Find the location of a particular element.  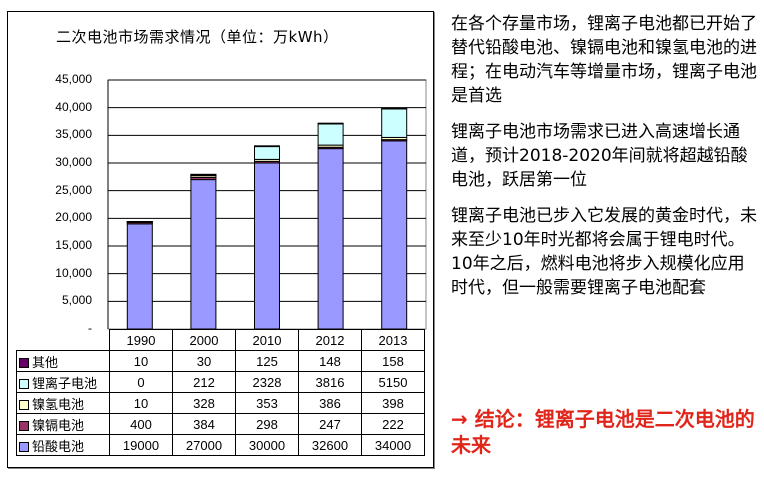

data-label: 158 is located at coordinates (393, 361).